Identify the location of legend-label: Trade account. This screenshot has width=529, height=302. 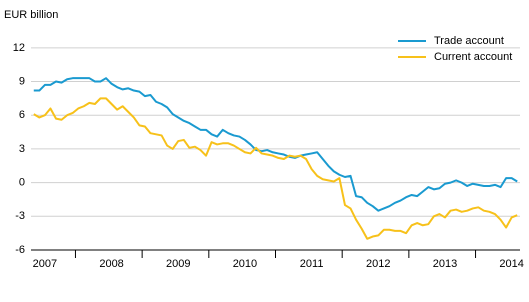
(469, 41).